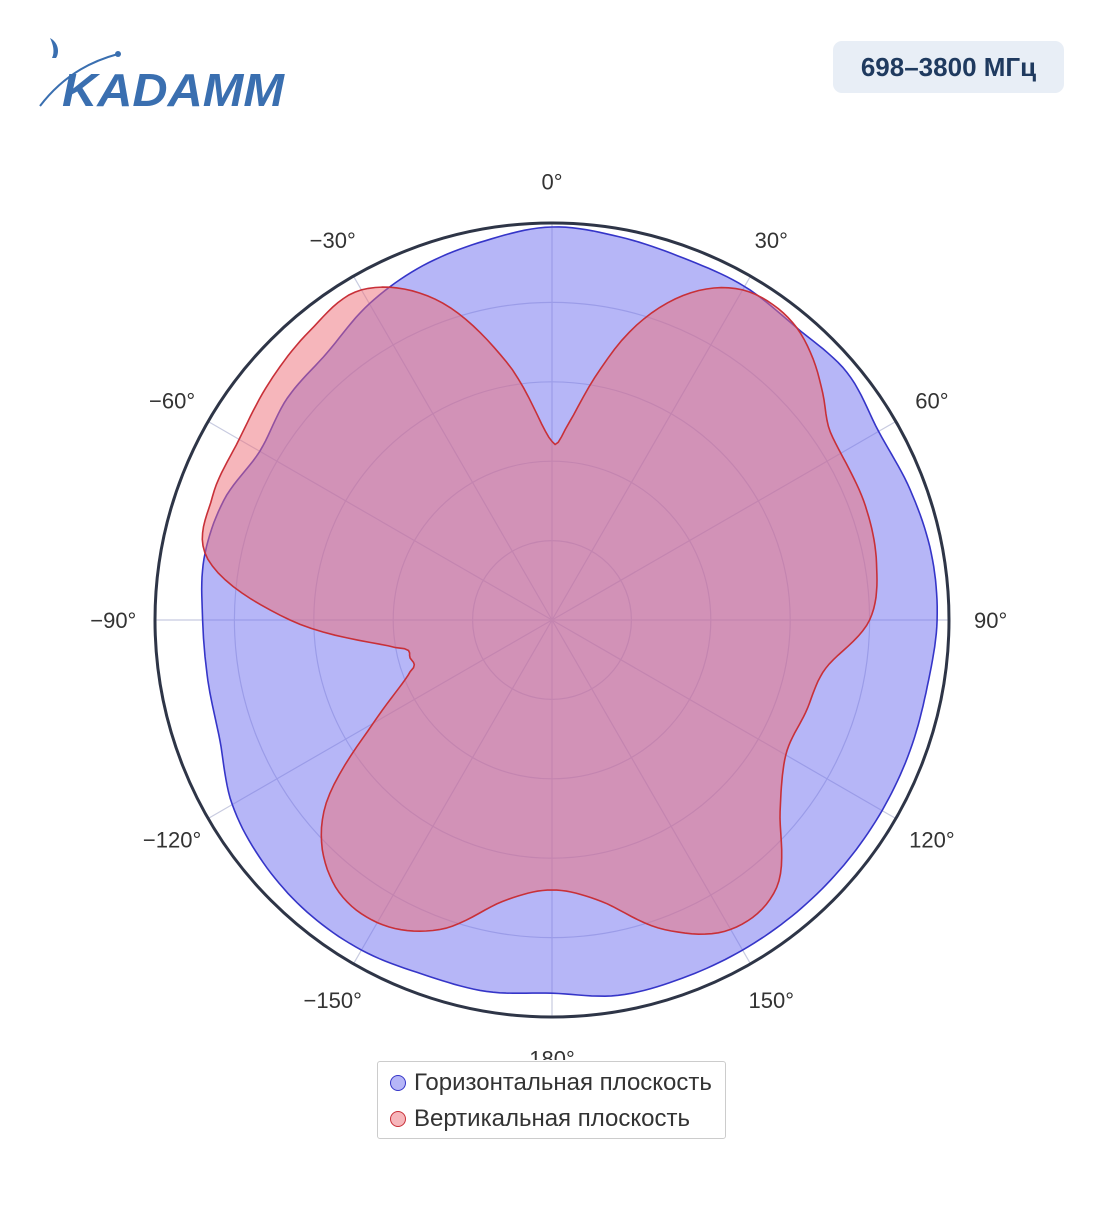 The image size is (1104, 1211). I want to click on legend-swatch-vertical, so click(398, 1119).